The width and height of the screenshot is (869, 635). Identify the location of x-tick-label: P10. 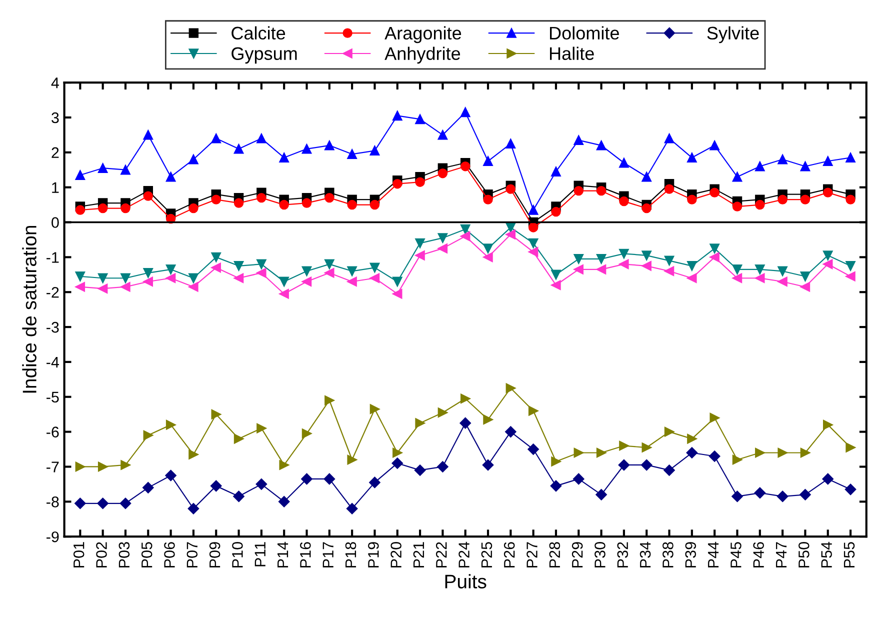
(237, 555).